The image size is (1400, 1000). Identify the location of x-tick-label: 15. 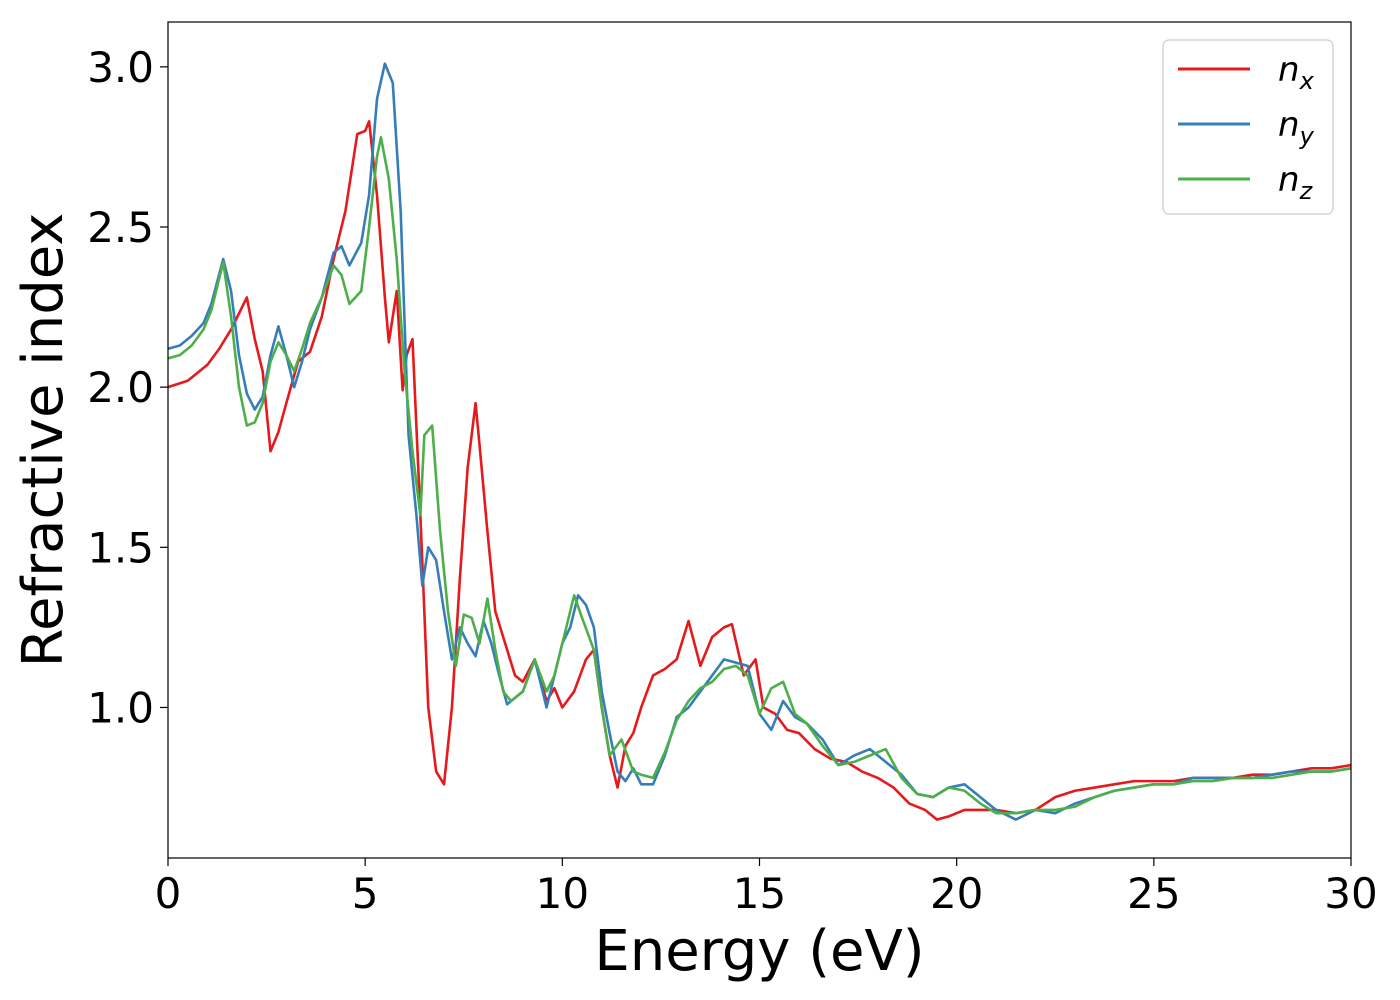
(759, 893).